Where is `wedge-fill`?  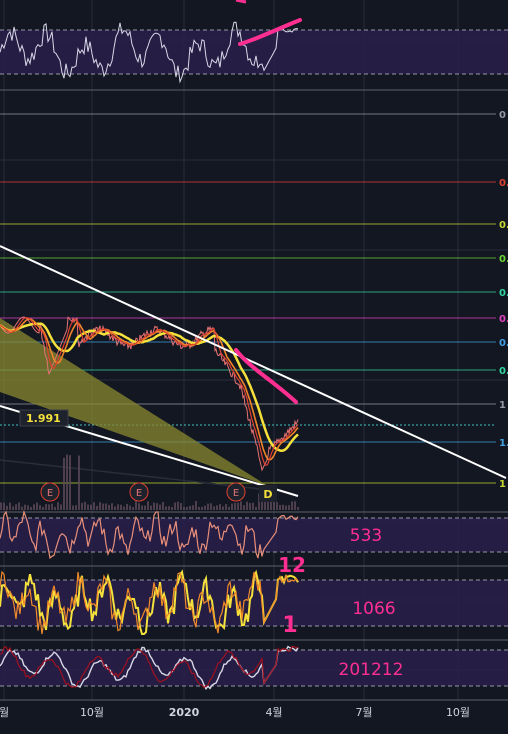 wedge-fill is located at coordinates (134, 402).